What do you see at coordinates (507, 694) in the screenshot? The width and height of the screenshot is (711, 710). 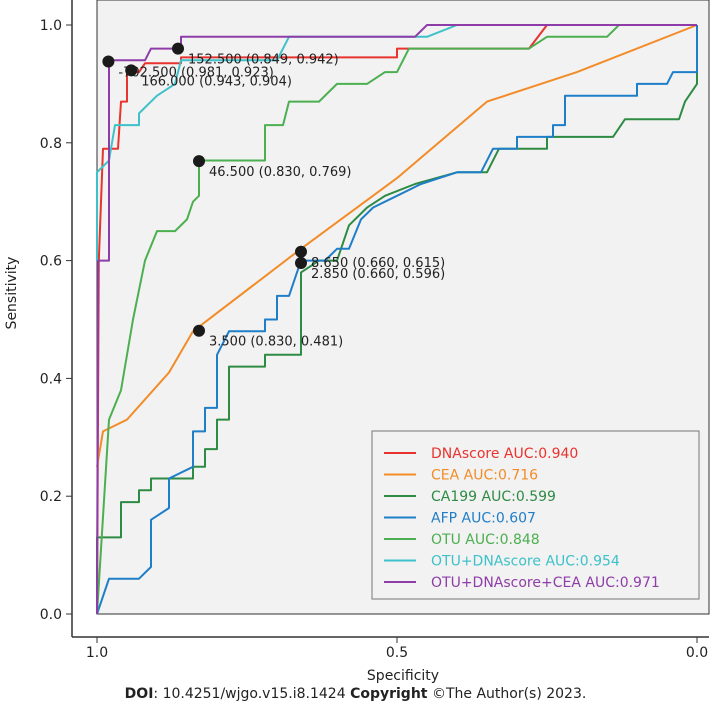 I see `copyright-text: ©The Author(s) 2023.` at bounding box center [507, 694].